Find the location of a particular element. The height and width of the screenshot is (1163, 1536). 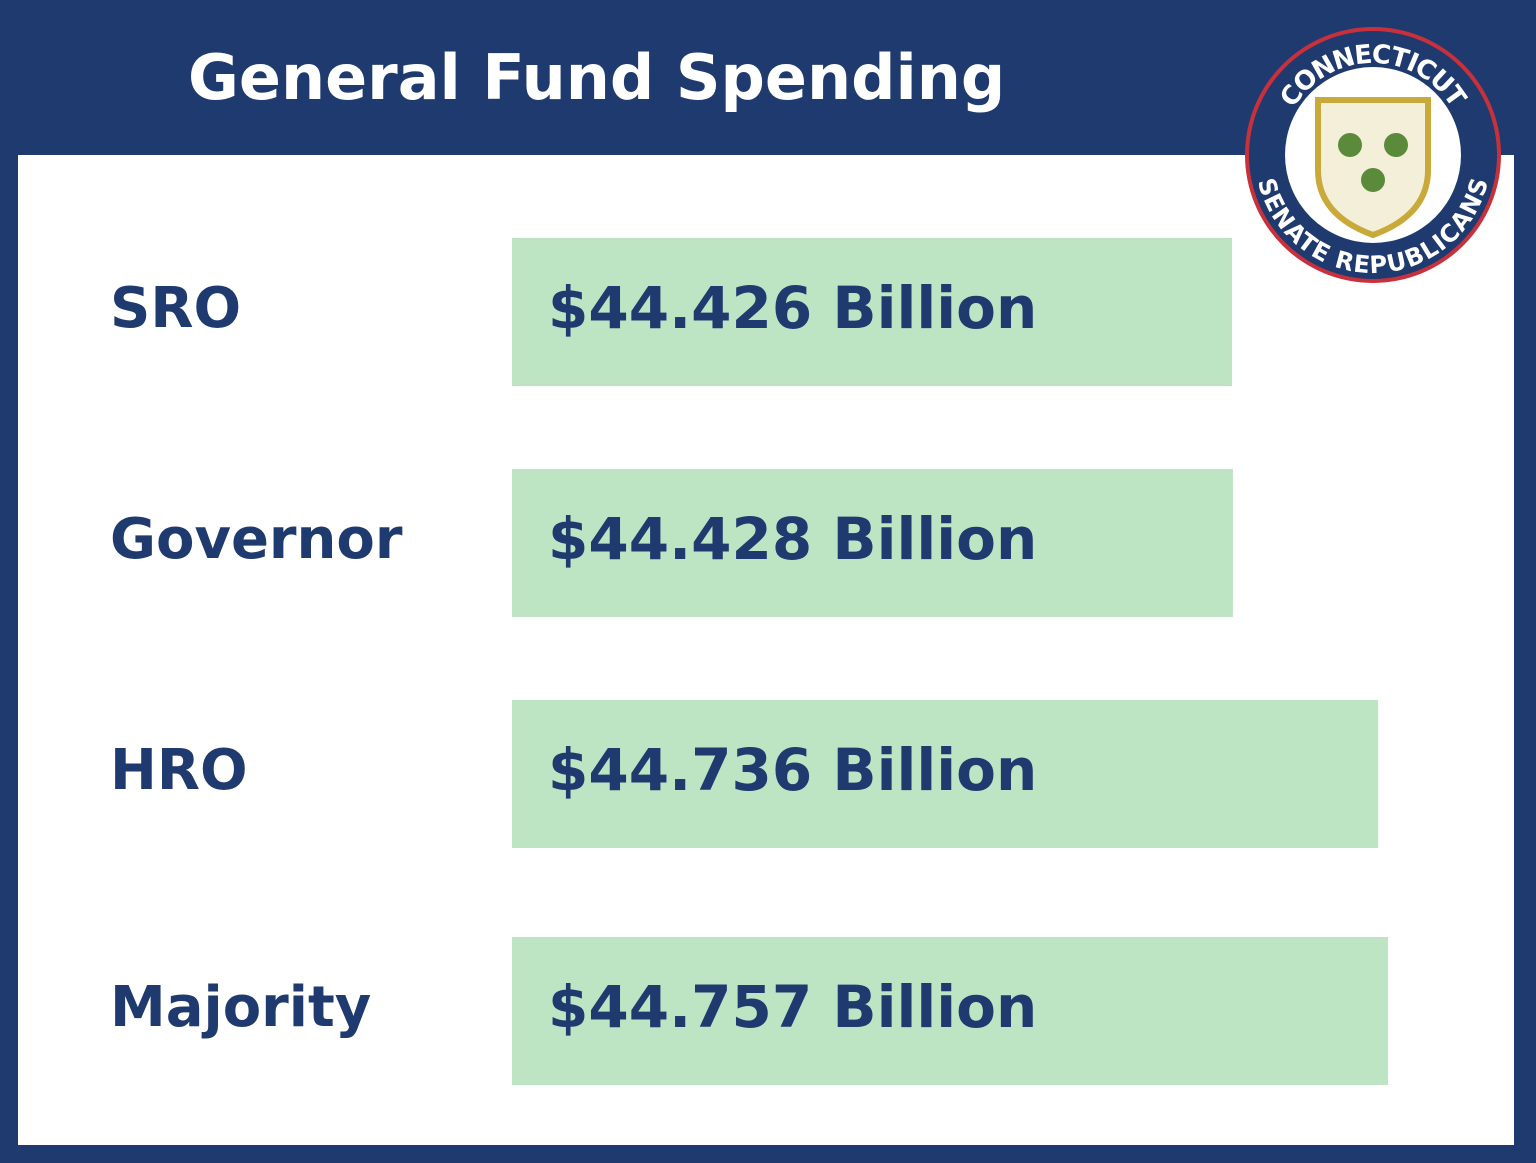

value-label: $44.736 Billion is located at coordinates (792, 770).